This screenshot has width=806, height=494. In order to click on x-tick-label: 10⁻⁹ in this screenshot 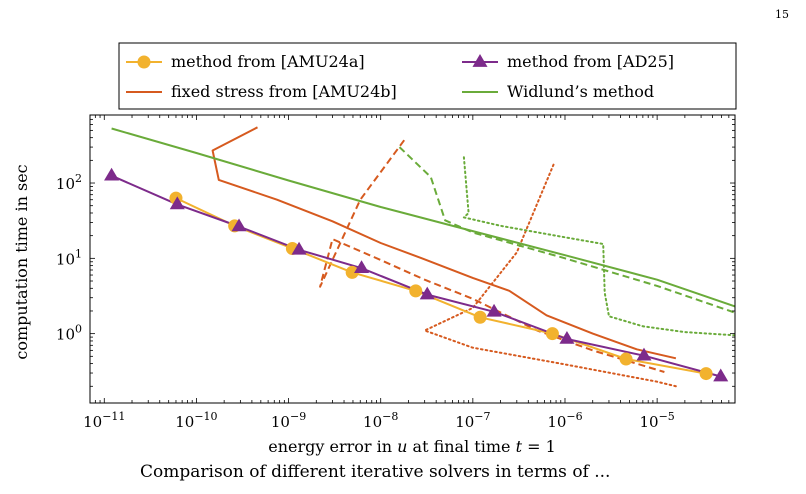, I will do `click(288, 420)`.